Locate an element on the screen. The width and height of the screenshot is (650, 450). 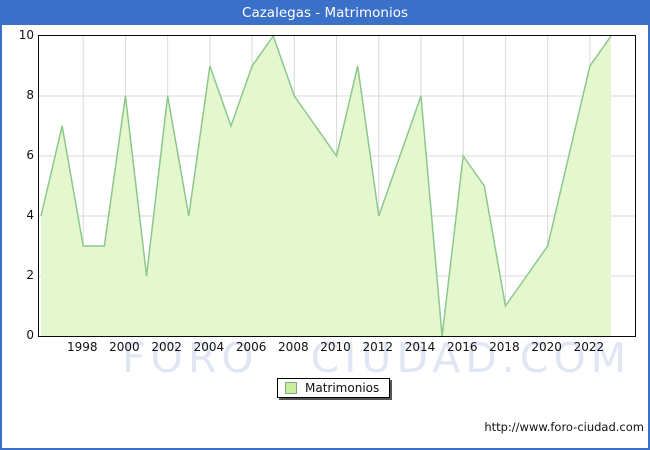
y-tick-label: 8 is located at coordinates (30, 95).